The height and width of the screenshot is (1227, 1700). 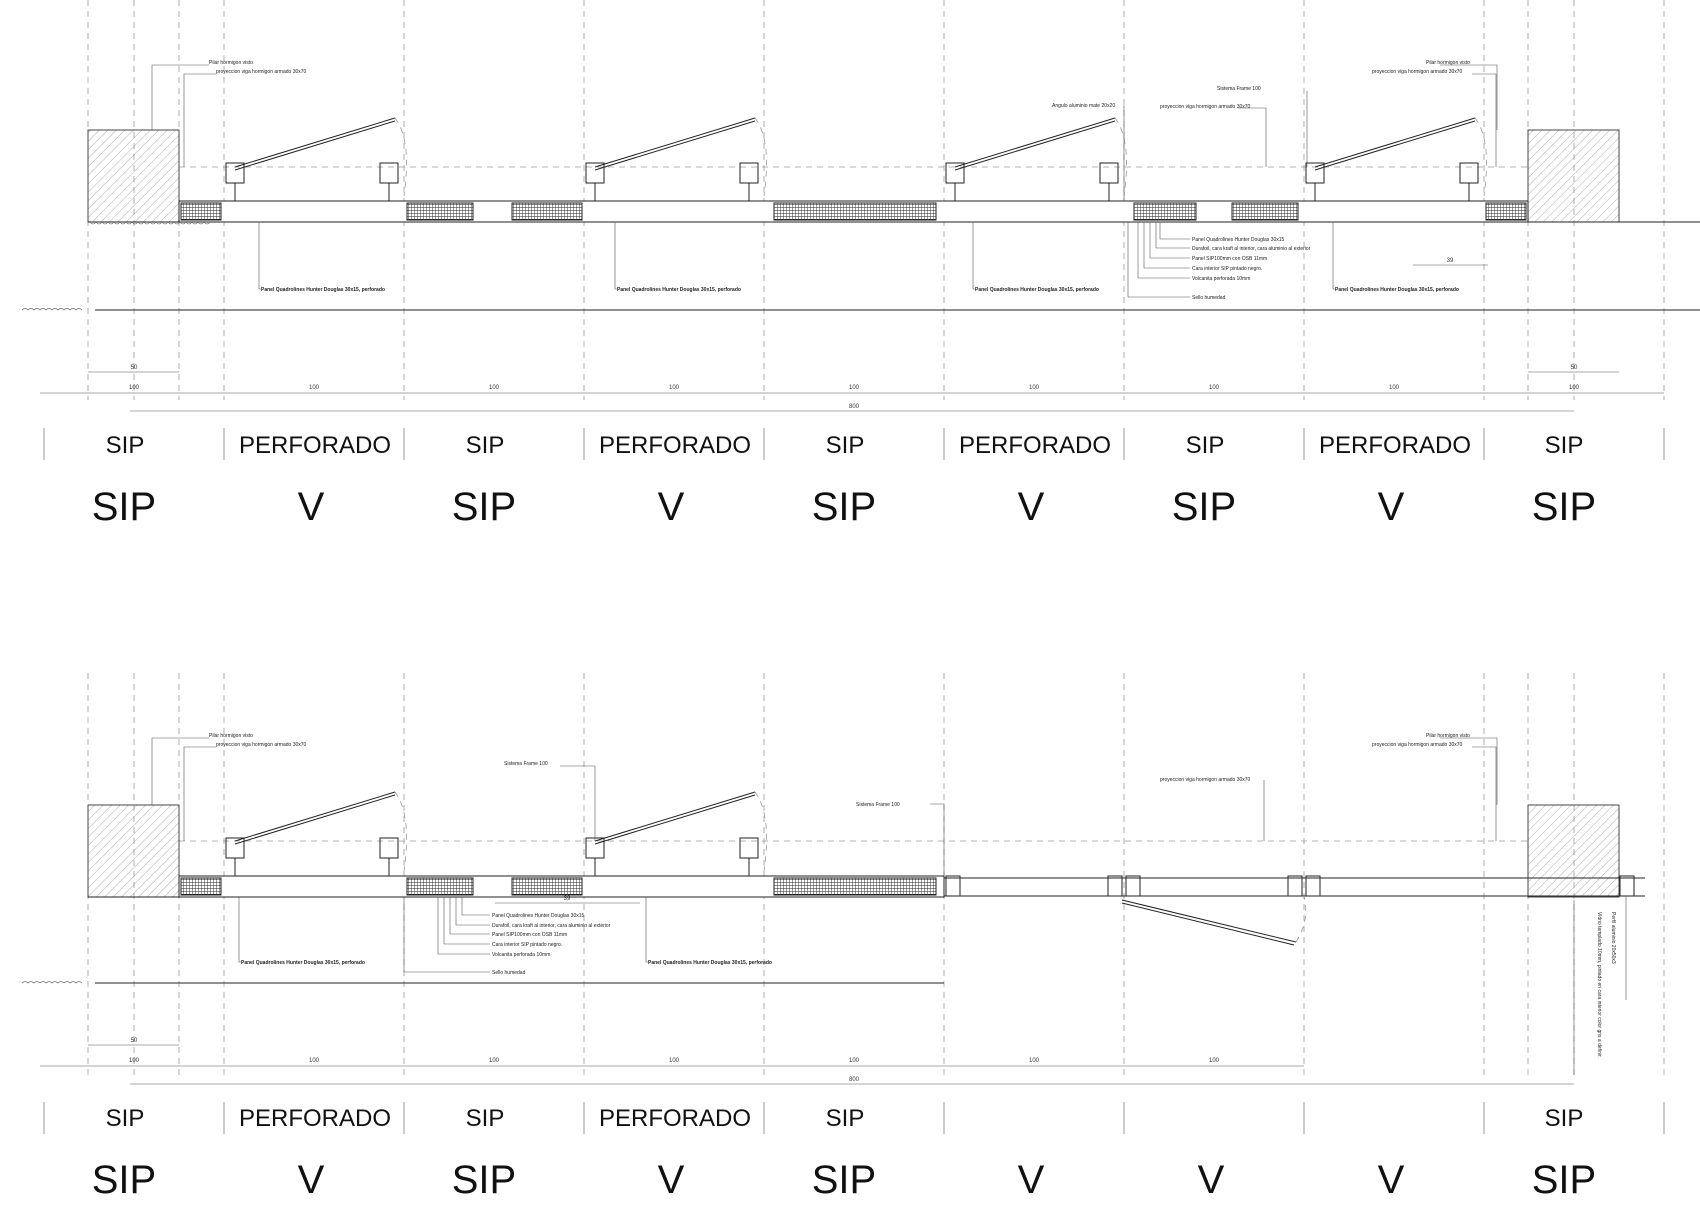 What do you see at coordinates (1574, 368) in the screenshot?
I see `dim-50-right: 50` at bounding box center [1574, 368].